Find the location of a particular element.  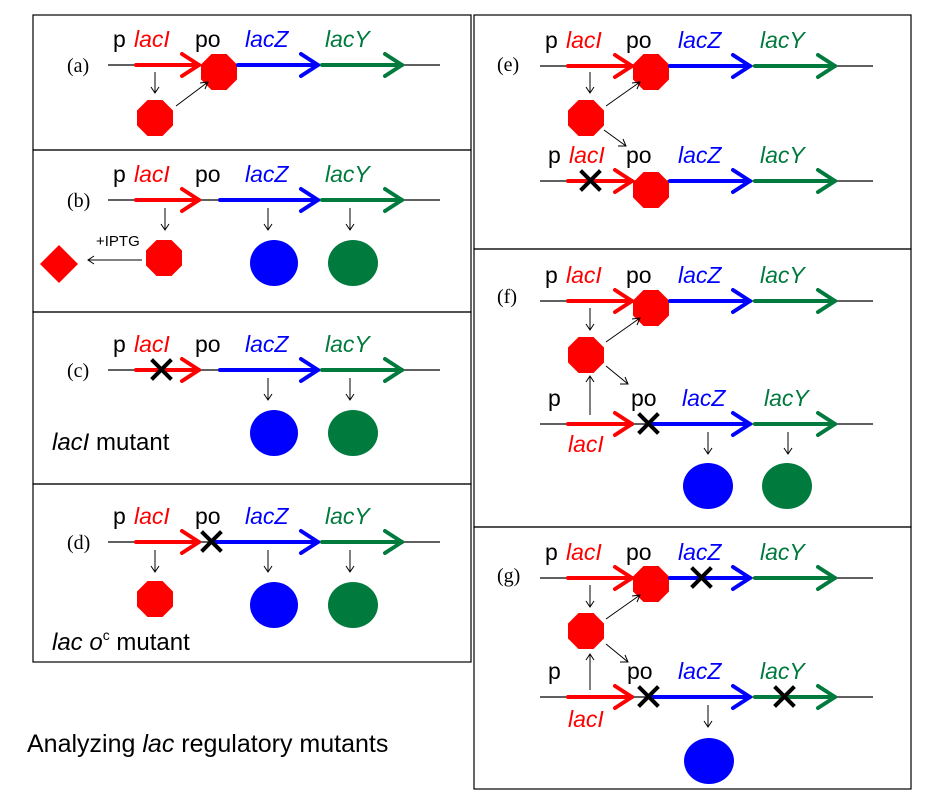

panel-a: (a) p lacI po lacZ lacY is located at coordinates (253, 81).